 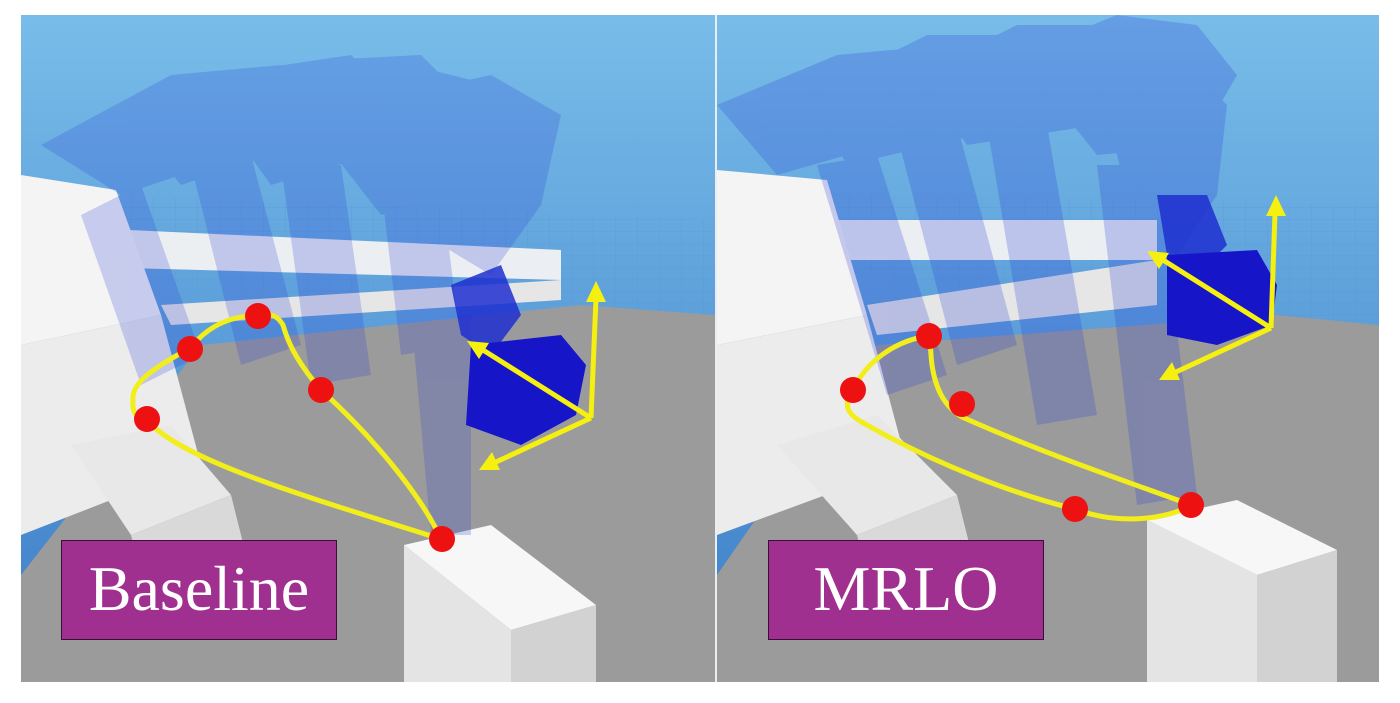 What do you see at coordinates (199, 590) in the screenshot?
I see `method-label-baseline: Baseline` at bounding box center [199, 590].